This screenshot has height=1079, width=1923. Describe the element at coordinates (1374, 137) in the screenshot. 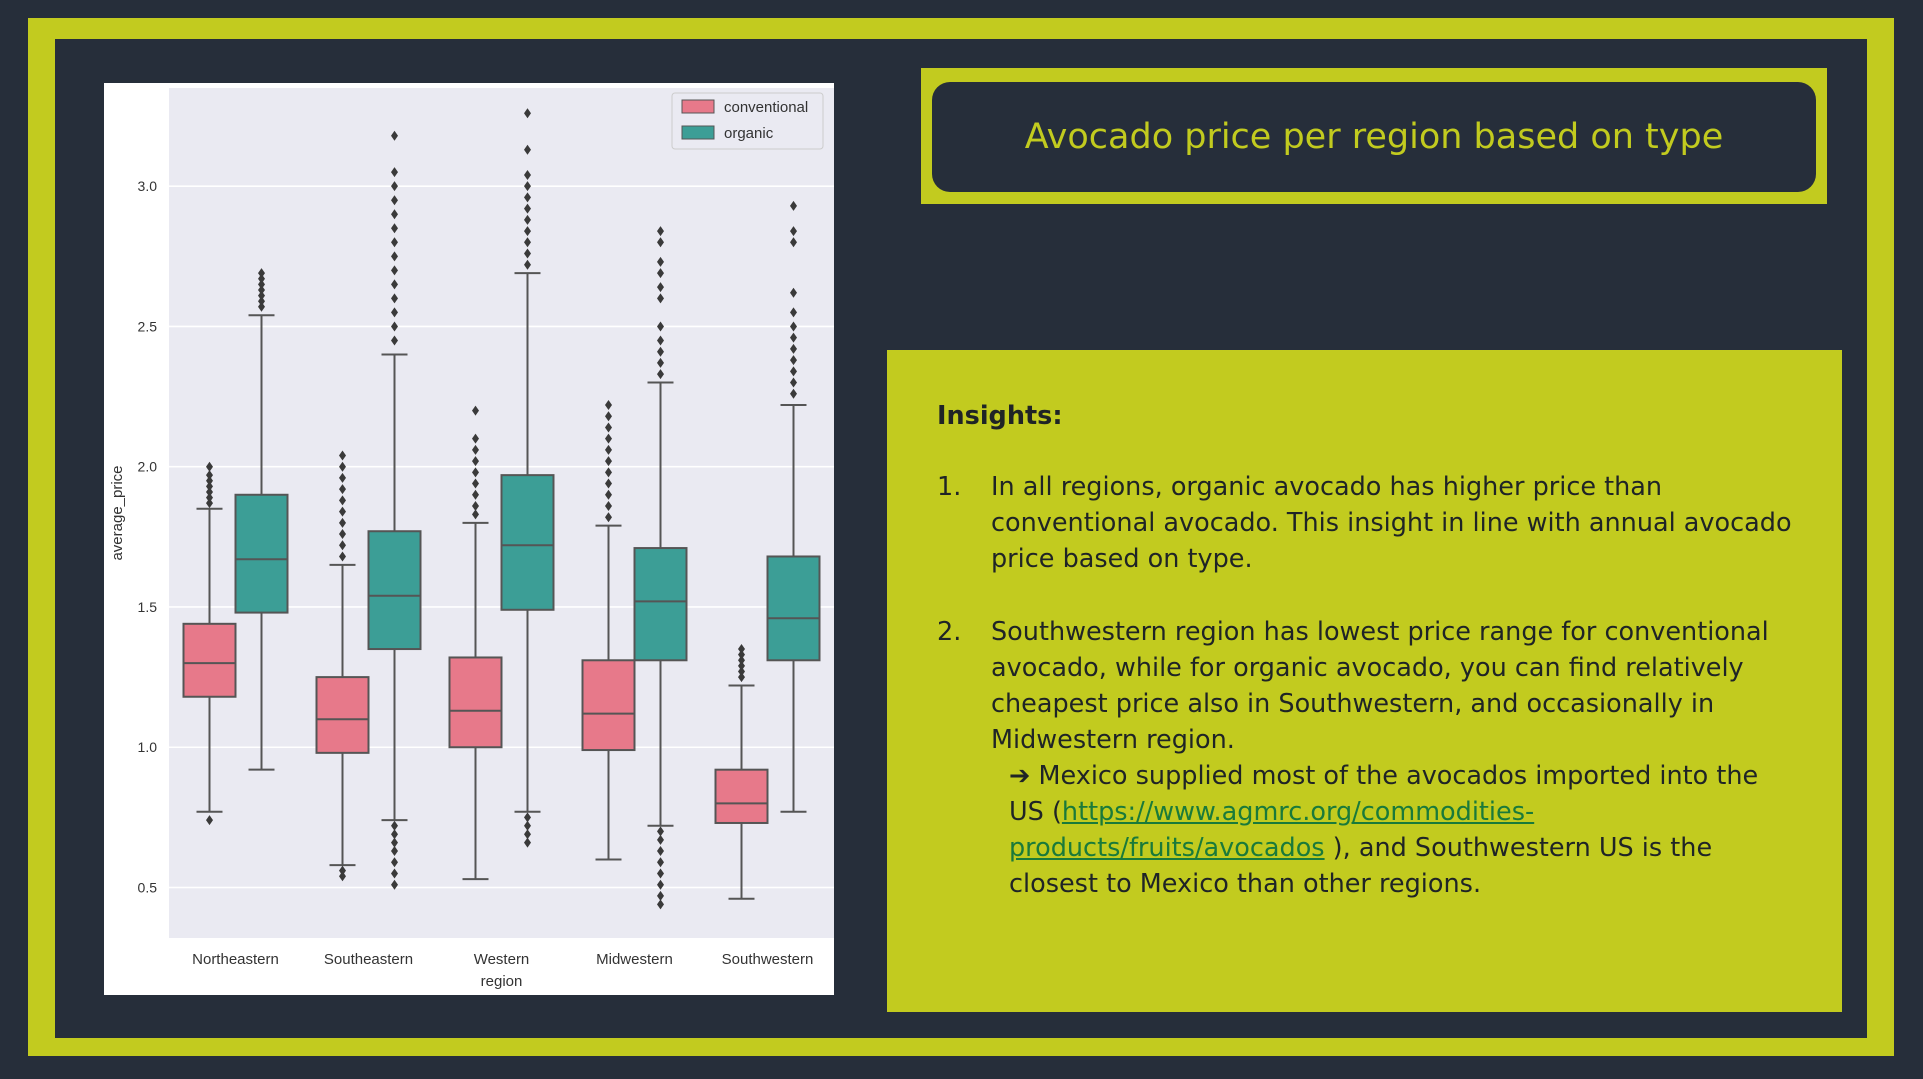

I see `slide-title: Avocado price per region based on type` at that location.